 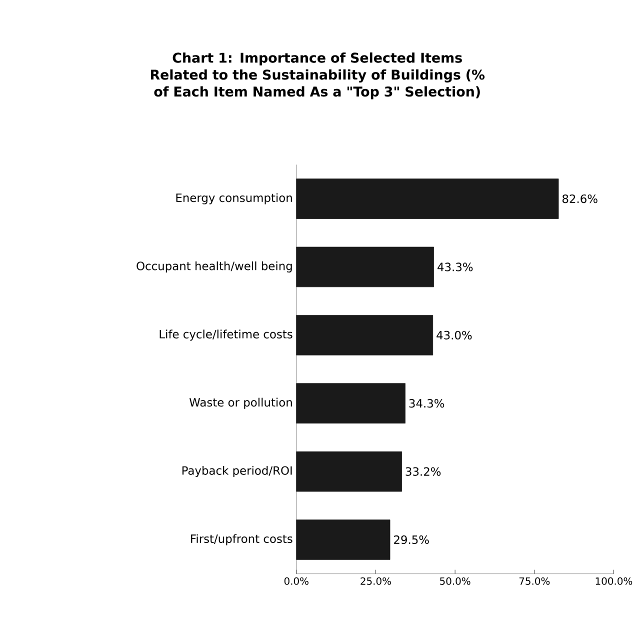 What do you see at coordinates (455, 267) in the screenshot?
I see `data-label: 43.3%` at bounding box center [455, 267].